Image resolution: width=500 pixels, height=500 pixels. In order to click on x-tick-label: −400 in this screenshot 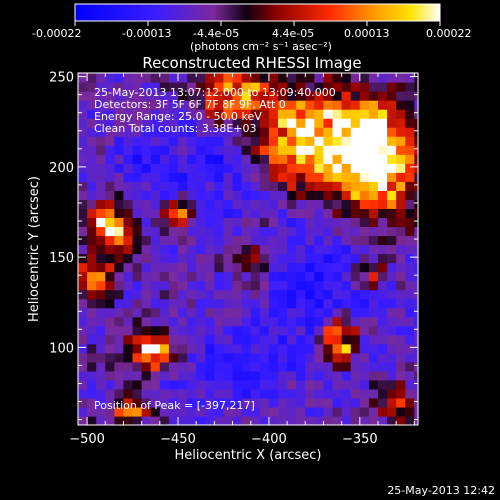, I will do `click(269, 439)`.